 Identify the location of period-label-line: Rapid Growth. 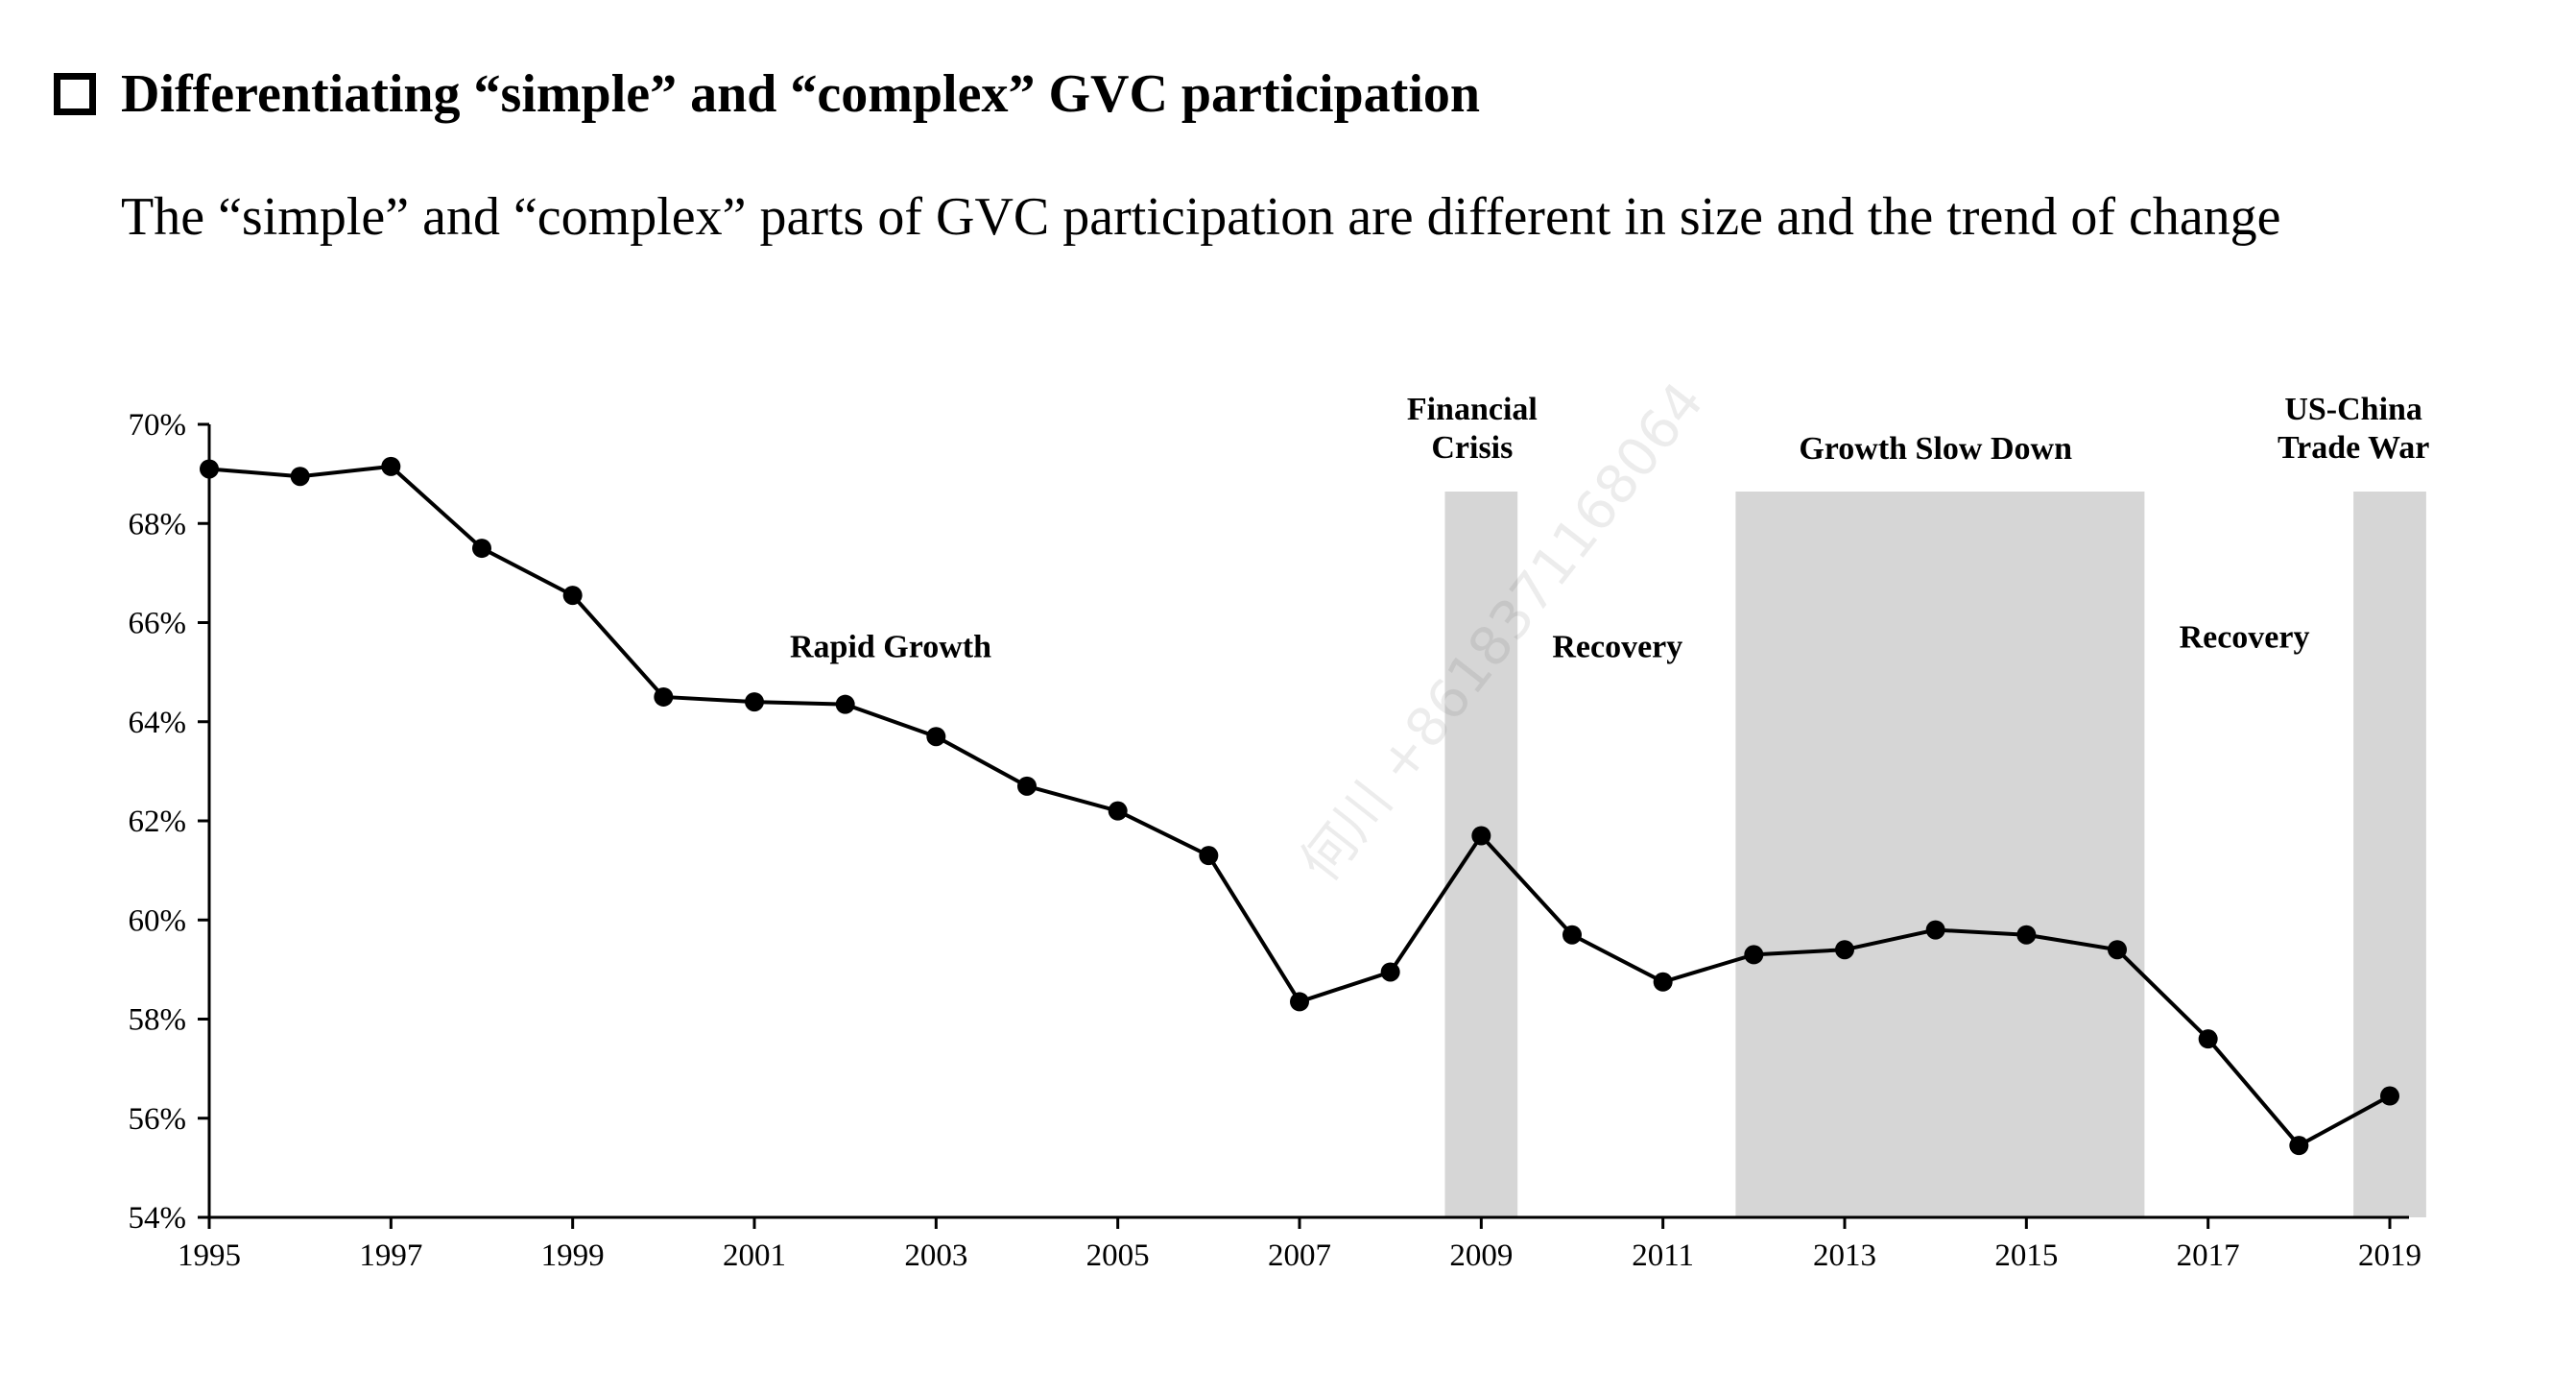
(890, 647).